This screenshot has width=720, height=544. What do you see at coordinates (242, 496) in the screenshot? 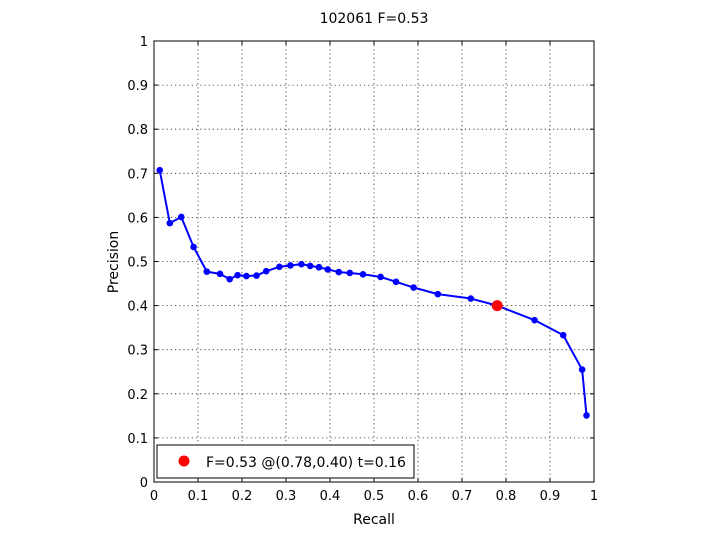
I see `x-tick-label: 0.2` at bounding box center [242, 496].